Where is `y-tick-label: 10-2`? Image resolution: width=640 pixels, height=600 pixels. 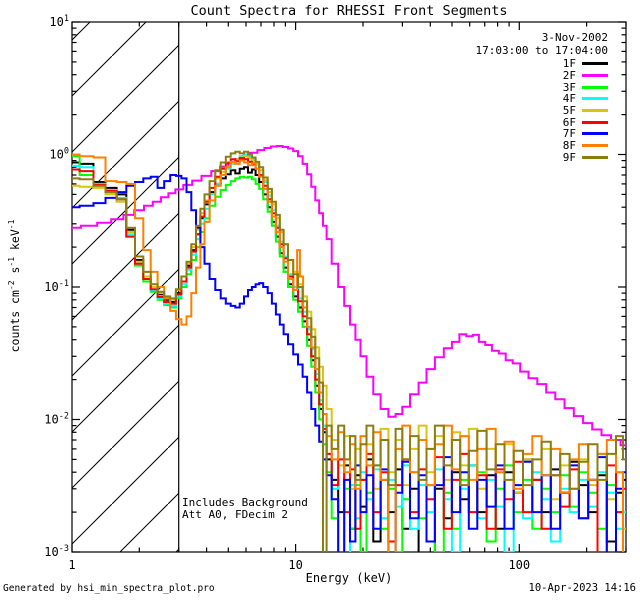
y-tick-label: 10-2 is located at coordinates (56, 419).